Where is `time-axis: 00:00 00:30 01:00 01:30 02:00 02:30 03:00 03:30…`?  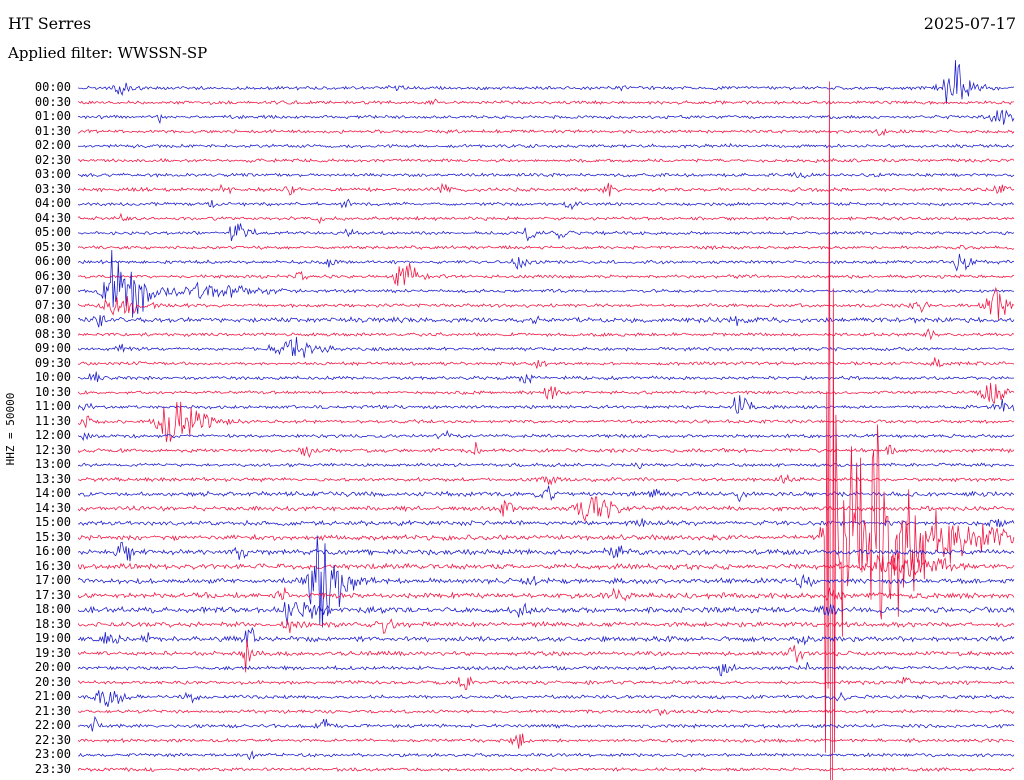 time-axis: 00:00 00:30 01:00 01:30 02:00 02:30 03:00 03:30… is located at coordinates (37, 390).